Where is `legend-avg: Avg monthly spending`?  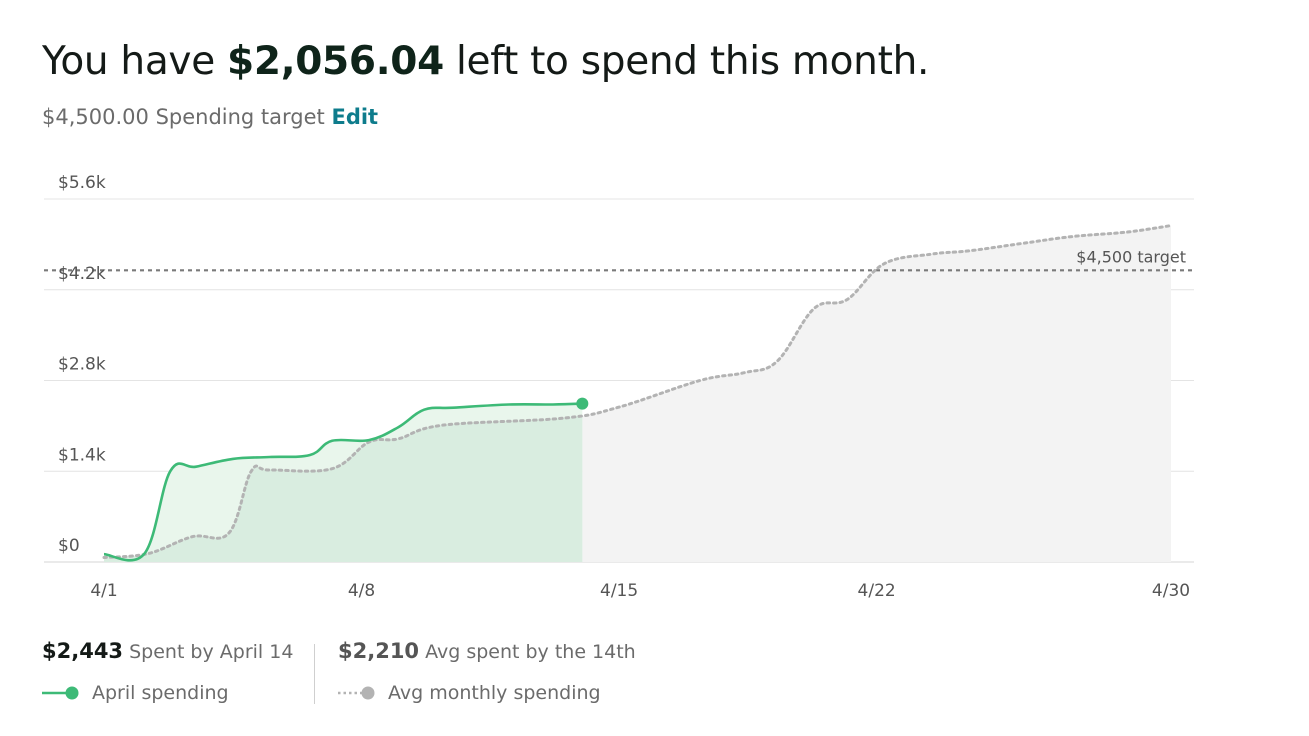
legend-avg: Avg monthly spending is located at coordinates (469, 693).